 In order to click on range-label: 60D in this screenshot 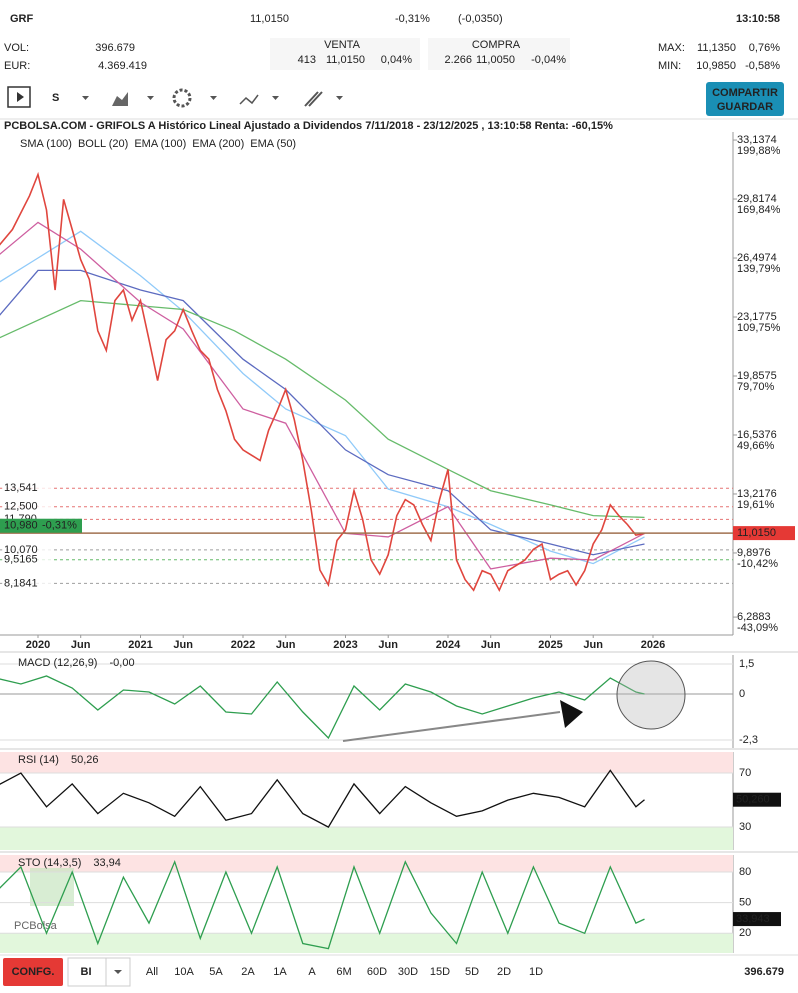, I will do `click(377, 972)`.